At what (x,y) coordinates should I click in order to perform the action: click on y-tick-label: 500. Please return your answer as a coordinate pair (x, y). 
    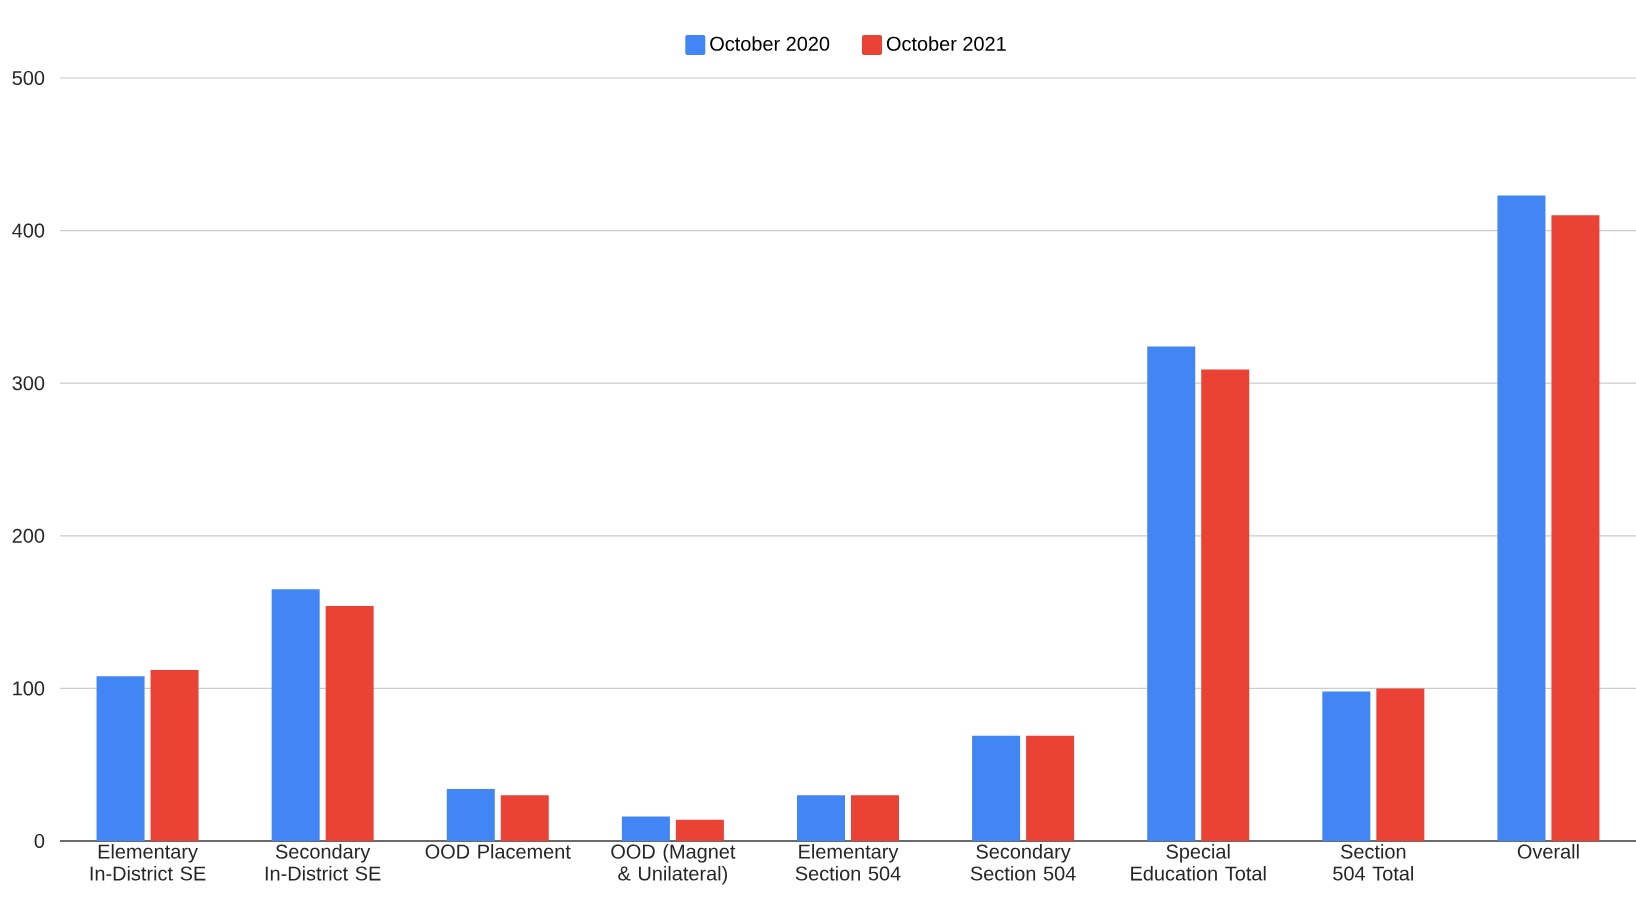
    Looking at the image, I should click on (28, 78).